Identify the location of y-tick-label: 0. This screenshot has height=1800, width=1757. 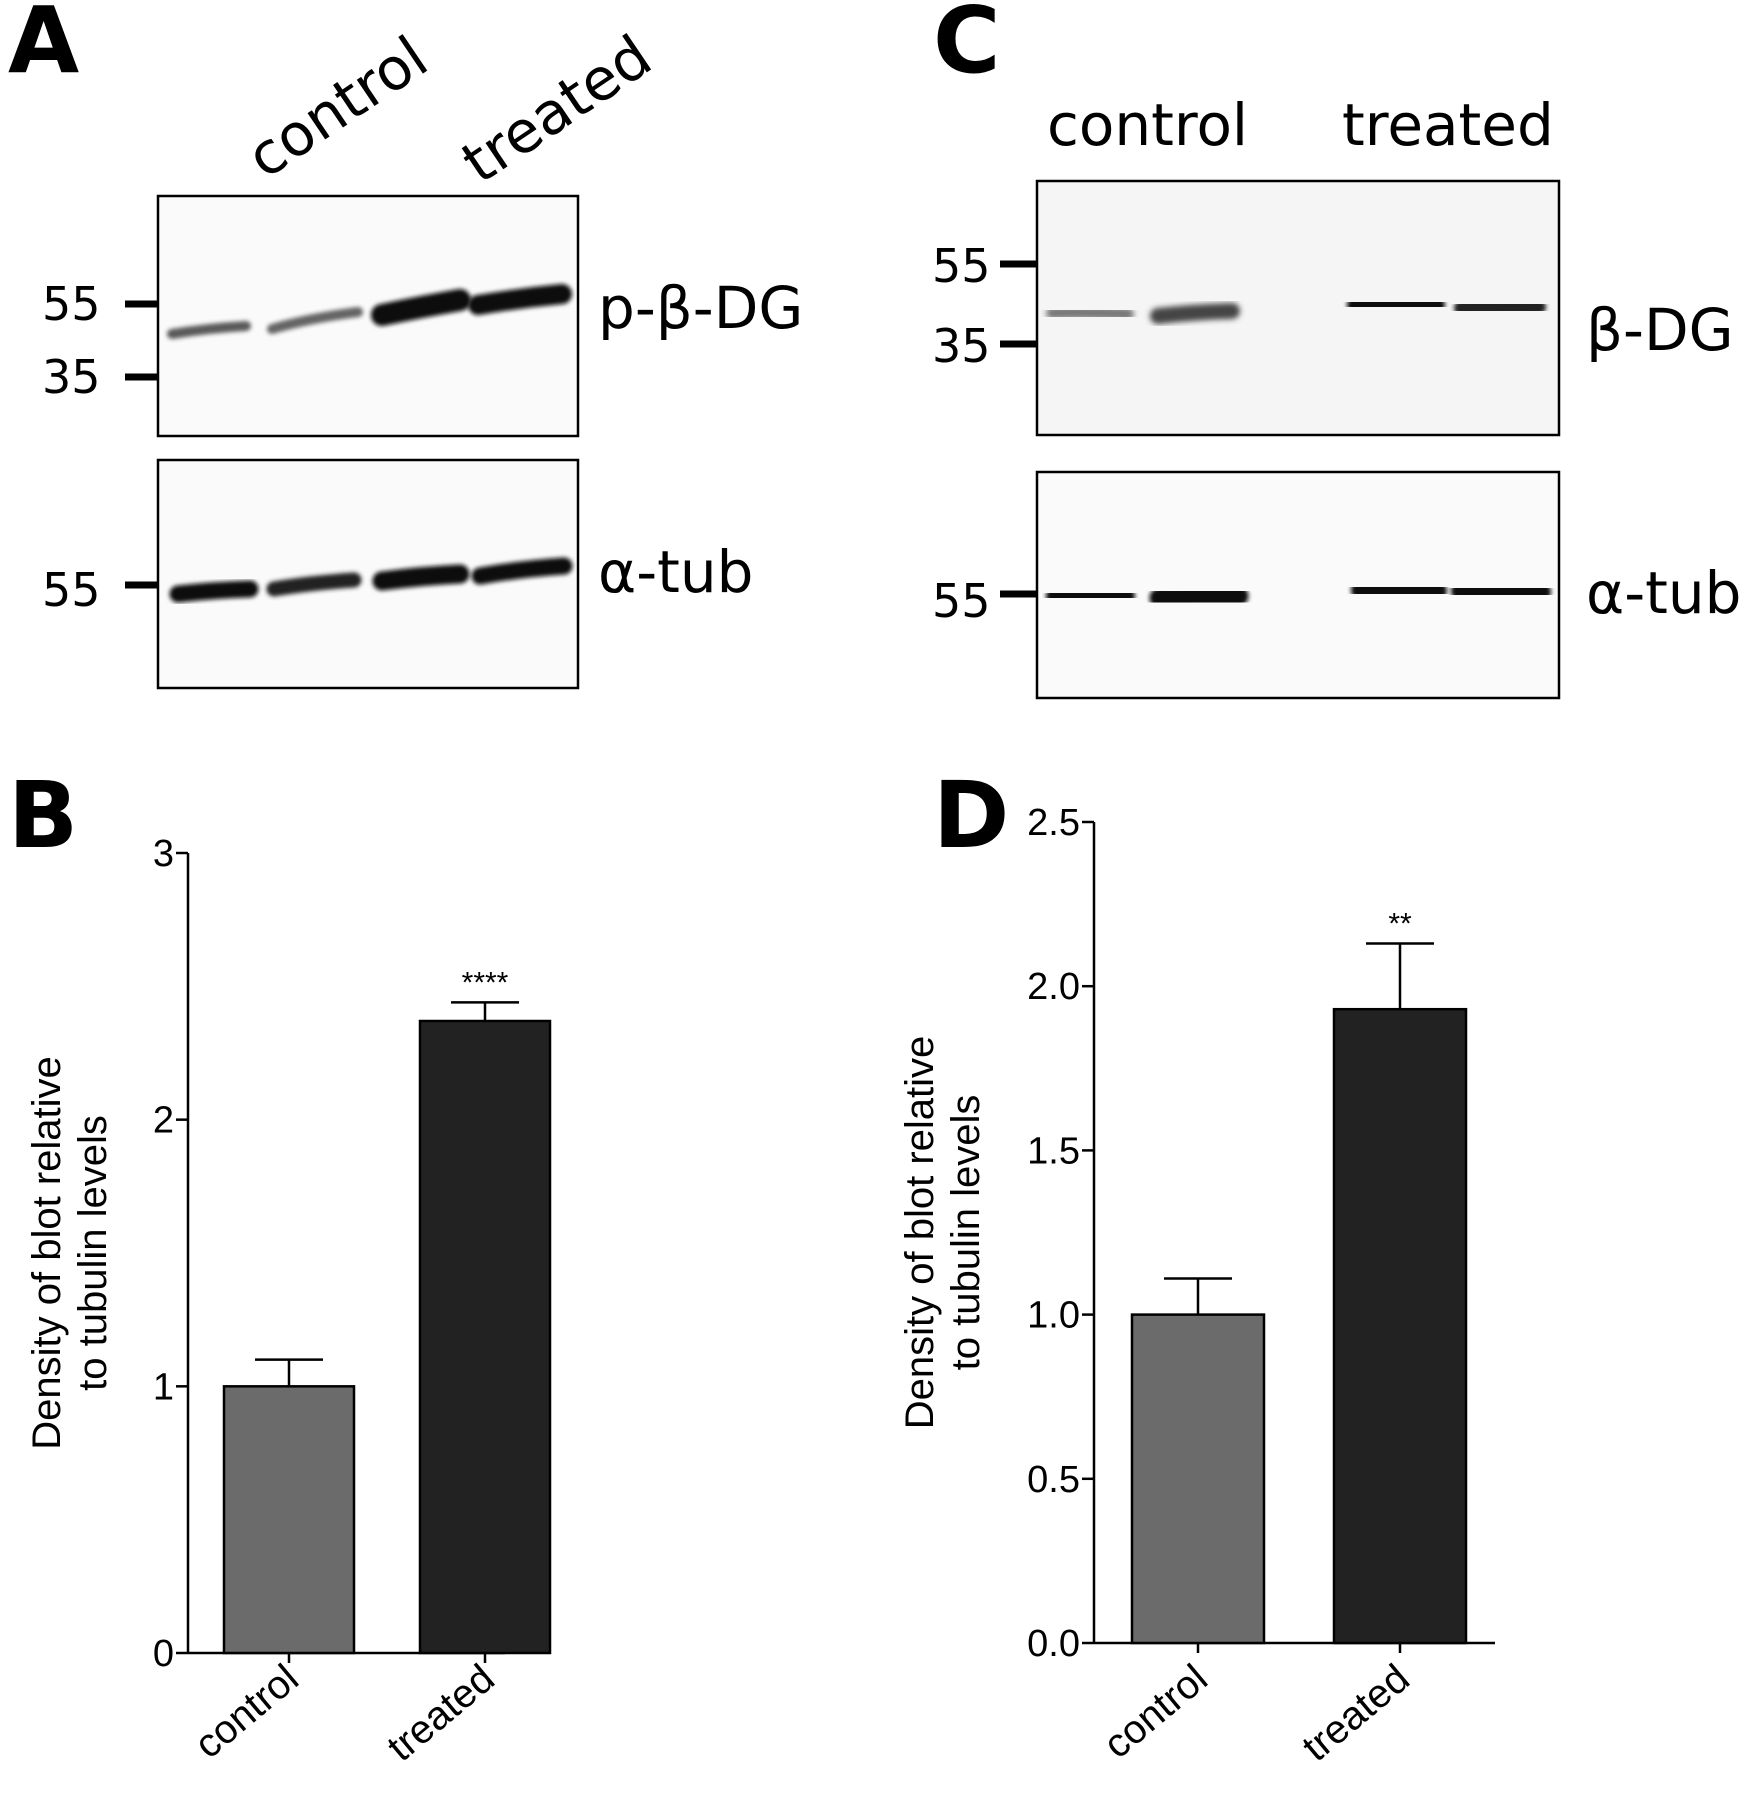
(163, 1654).